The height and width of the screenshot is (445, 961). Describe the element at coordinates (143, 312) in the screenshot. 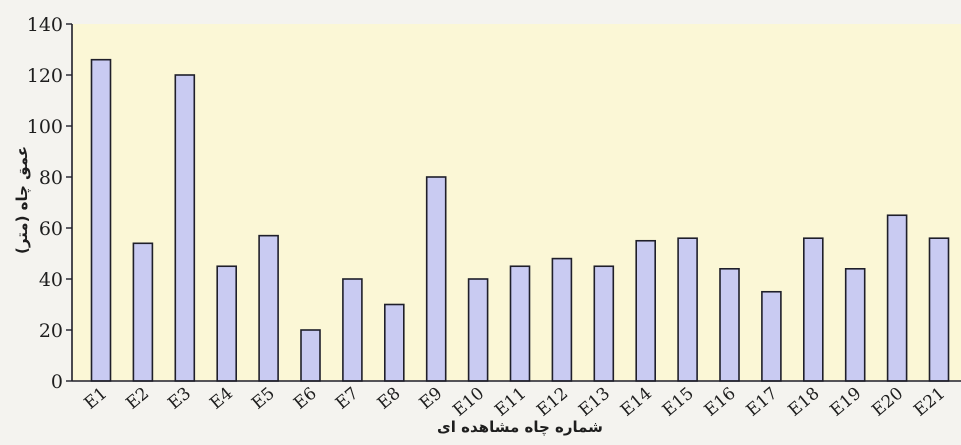

I see `bar-e2` at that location.